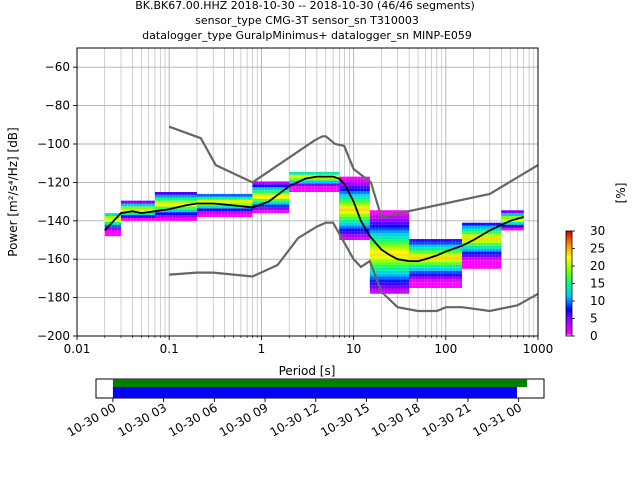 The height and width of the screenshot is (480, 640). What do you see at coordinates (53, 336) in the screenshot?
I see `y-tick-label: −200` at bounding box center [53, 336].